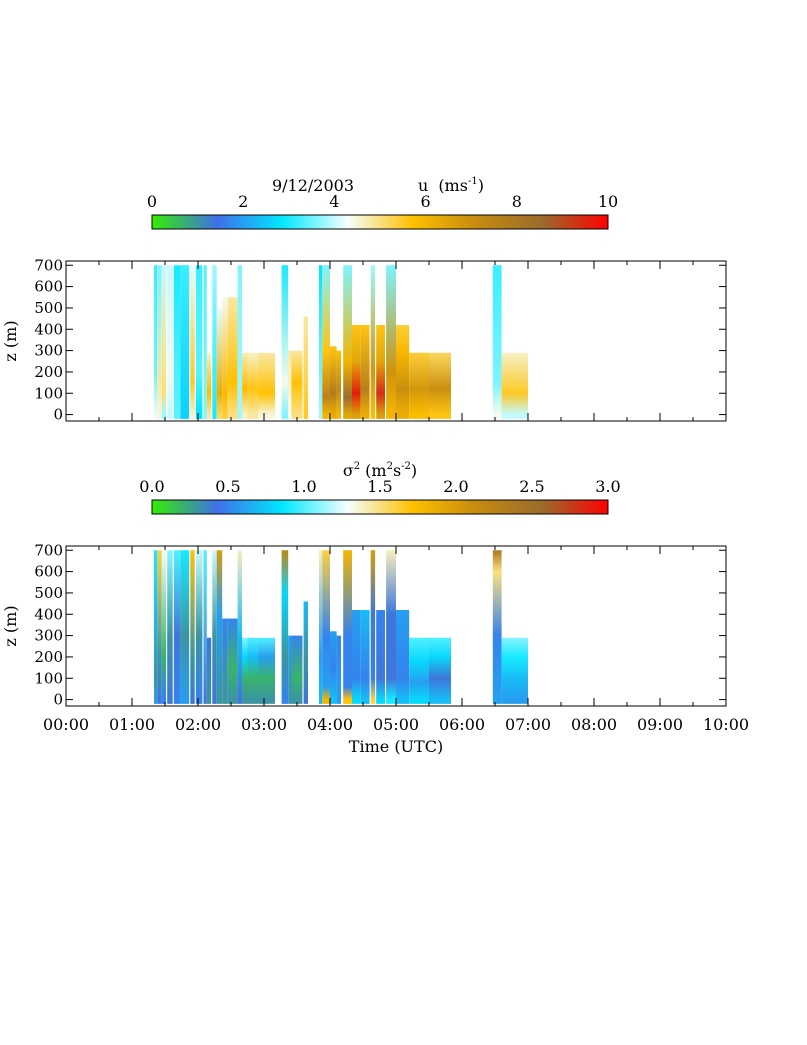 The image size is (807, 1045). I want to click on sigma-heatmap-columns, so click(341, 627).